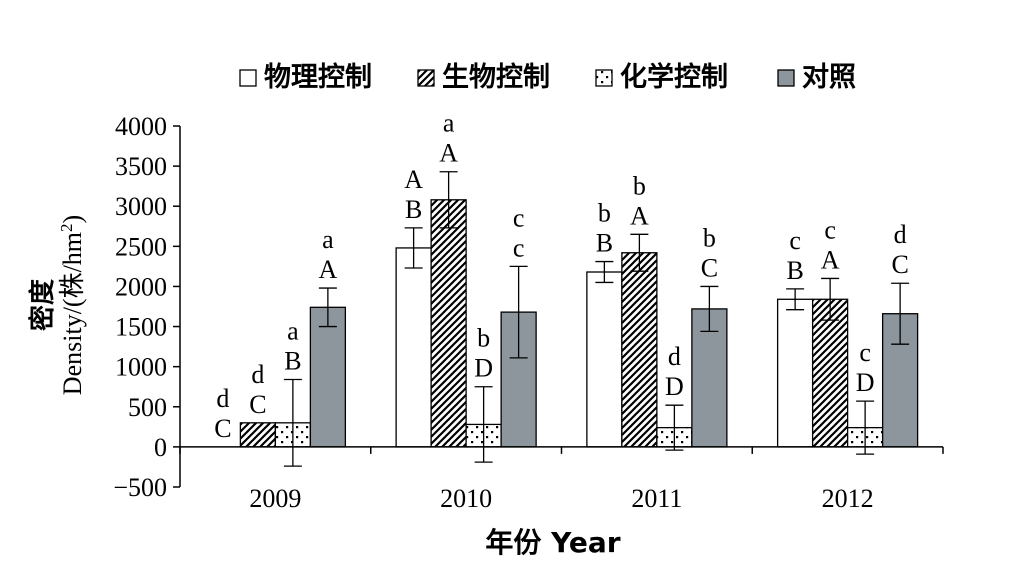 Image resolution: width=1022 pixels, height=576 pixels. I want to click on y-axis-title: 密度 Density/(株/hm2), so click(57, 305).